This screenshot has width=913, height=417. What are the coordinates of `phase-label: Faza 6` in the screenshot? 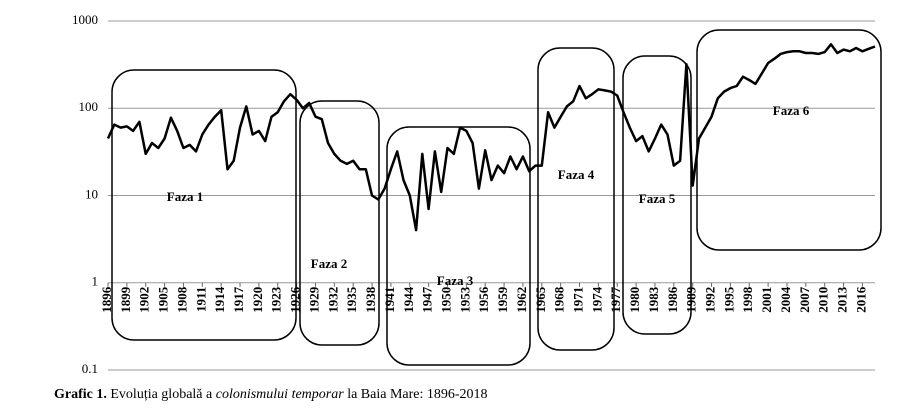 It's located at (791, 110).